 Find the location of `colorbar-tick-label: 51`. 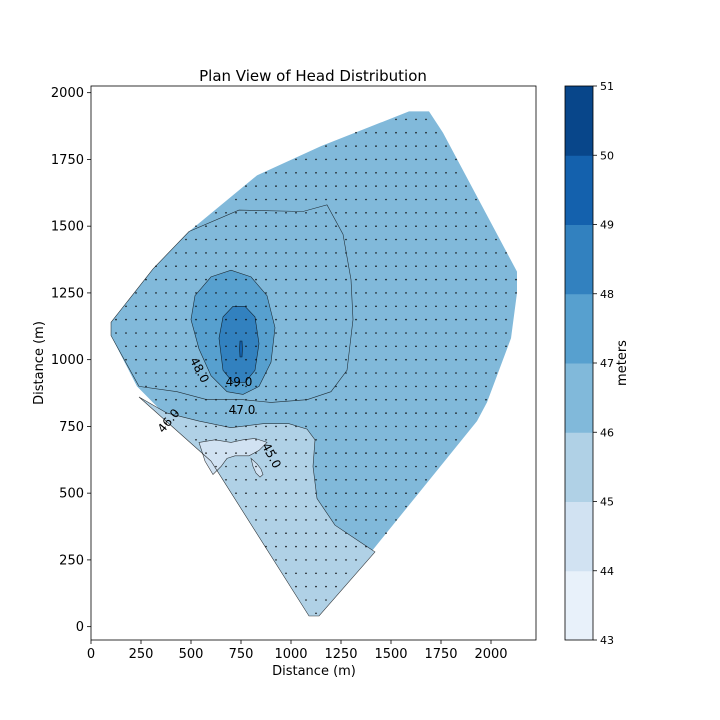

colorbar-tick-label: 51 is located at coordinates (607, 86).